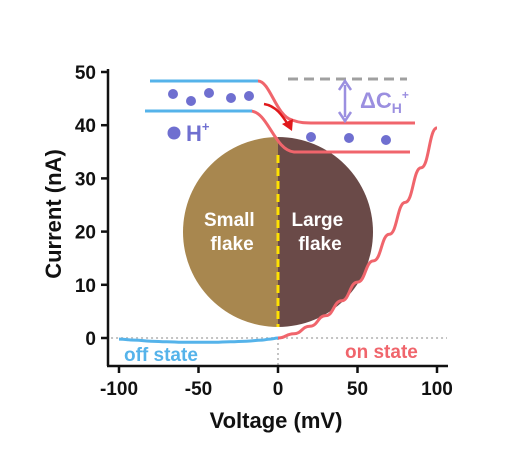  I want to click on large-flake-region, so click(325, 232).